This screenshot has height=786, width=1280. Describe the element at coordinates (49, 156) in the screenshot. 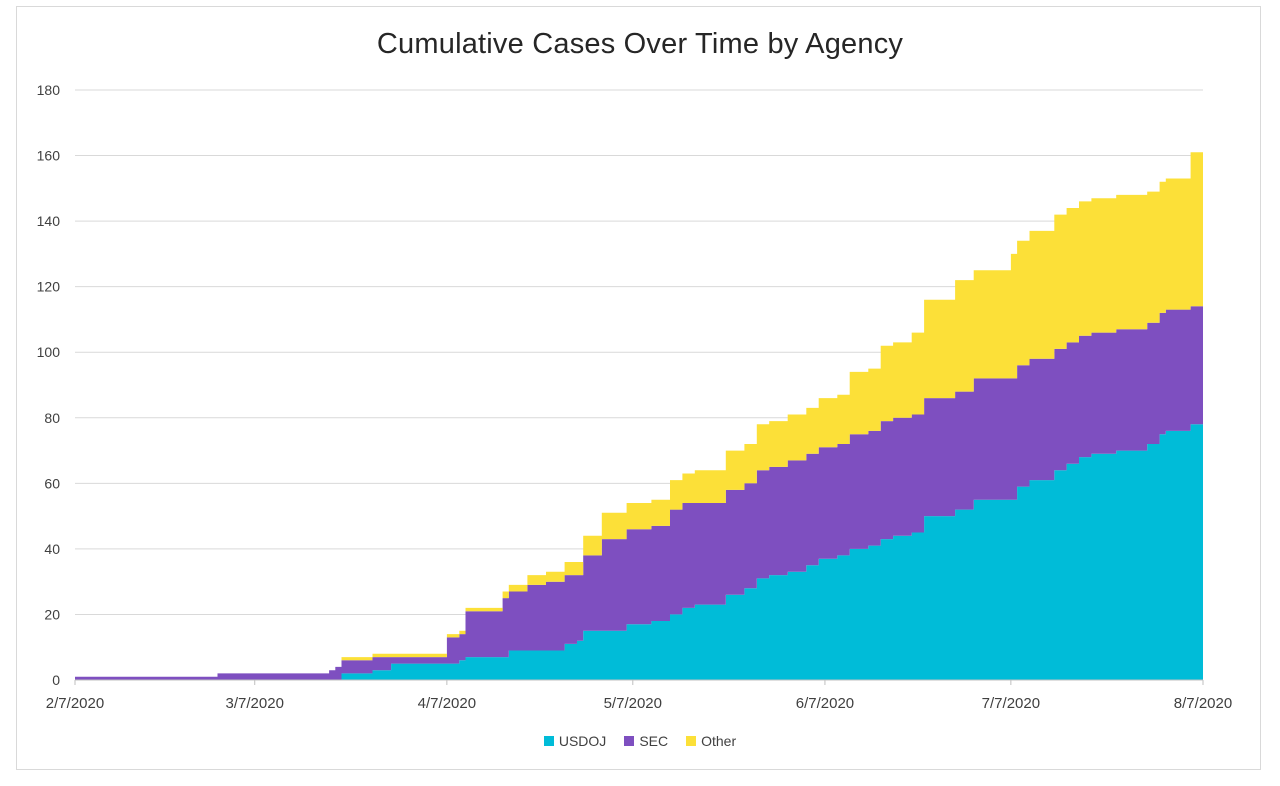

I see `y-tick-label: 160` at that location.